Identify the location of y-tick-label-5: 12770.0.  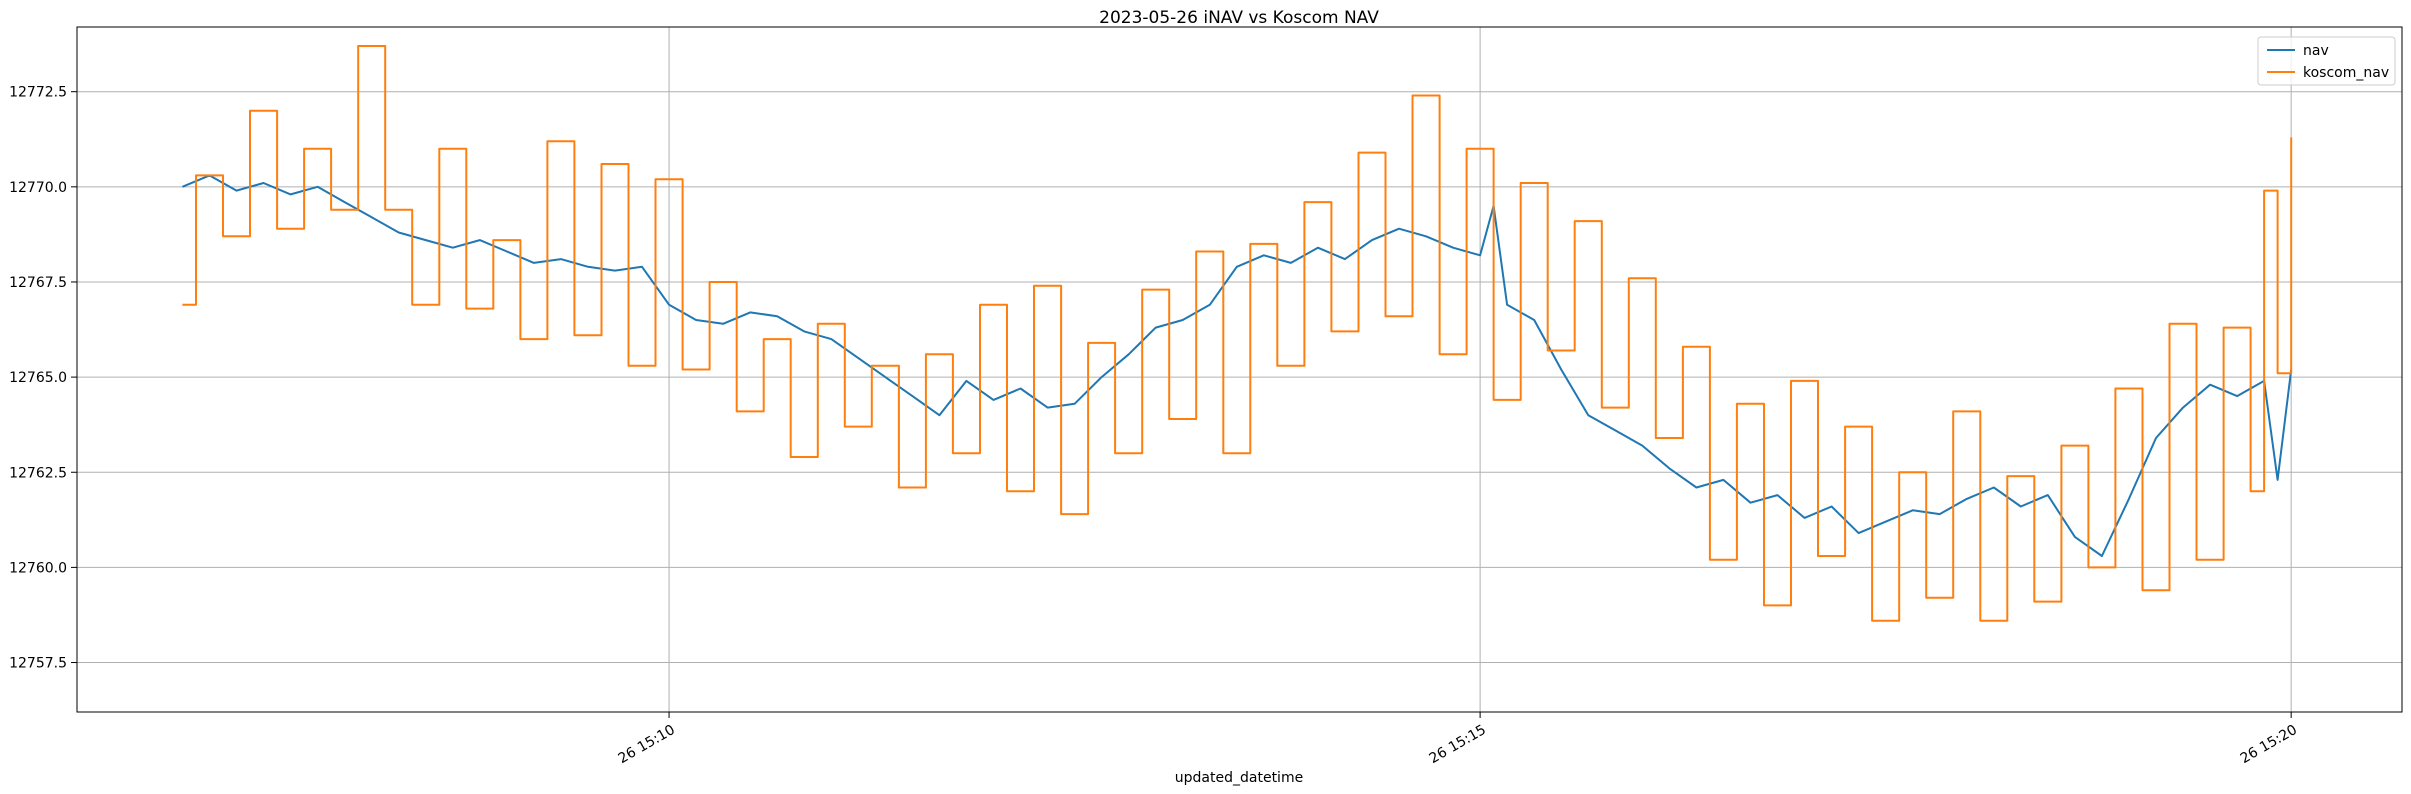
(38, 188).